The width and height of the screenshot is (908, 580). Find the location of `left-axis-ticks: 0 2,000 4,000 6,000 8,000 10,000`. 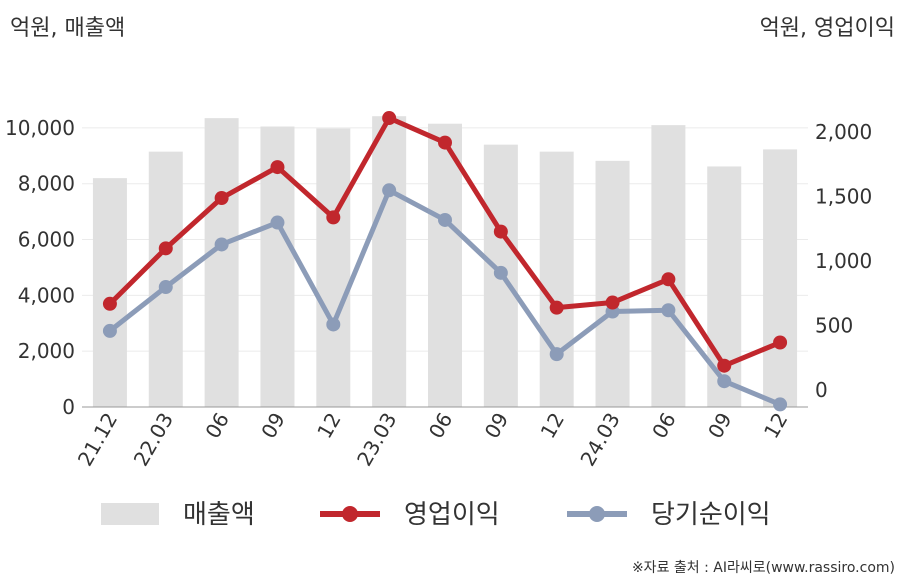

left-axis-ticks: 0 2,000 4,000 6,000 8,000 10,000 is located at coordinates (40, 267).